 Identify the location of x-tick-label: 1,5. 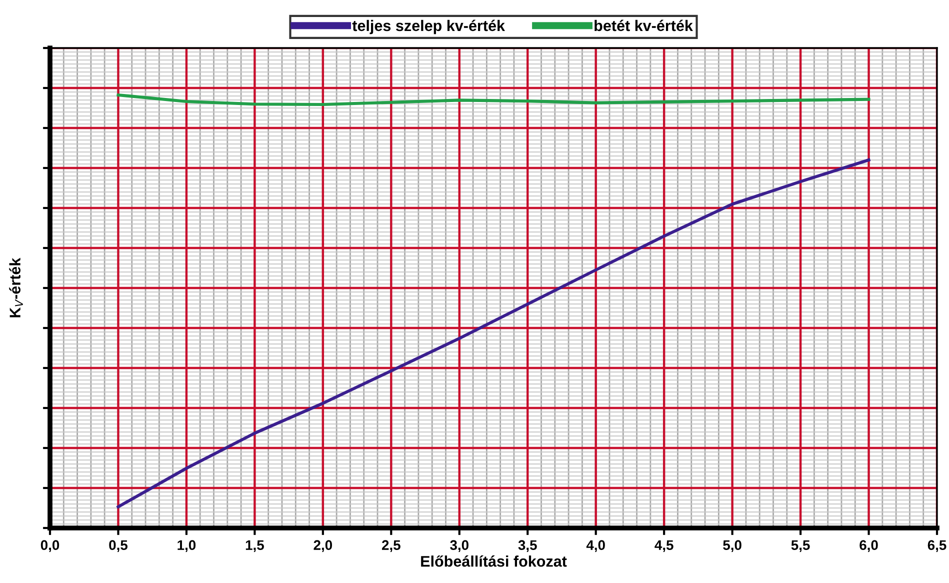
(255, 546).